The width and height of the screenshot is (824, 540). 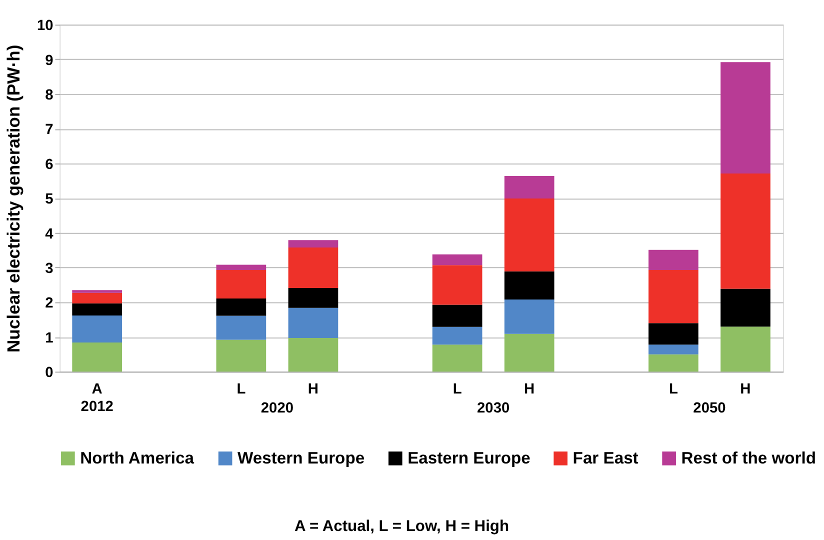 I want to click on x-tick-label: A, so click(x=97, y=390).